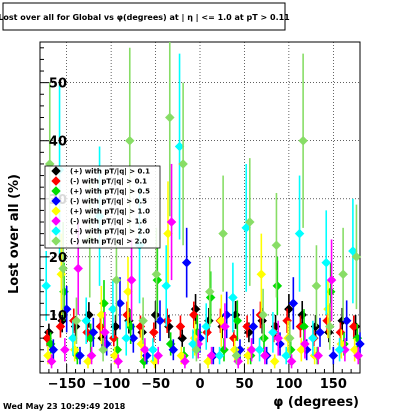 The image size is (400, 414). What do you see at coordinates (108, 222) in the screenshot?
I see `legend-label: (-) with pT/|q| > 1.6` at bounding box center [108, 222].